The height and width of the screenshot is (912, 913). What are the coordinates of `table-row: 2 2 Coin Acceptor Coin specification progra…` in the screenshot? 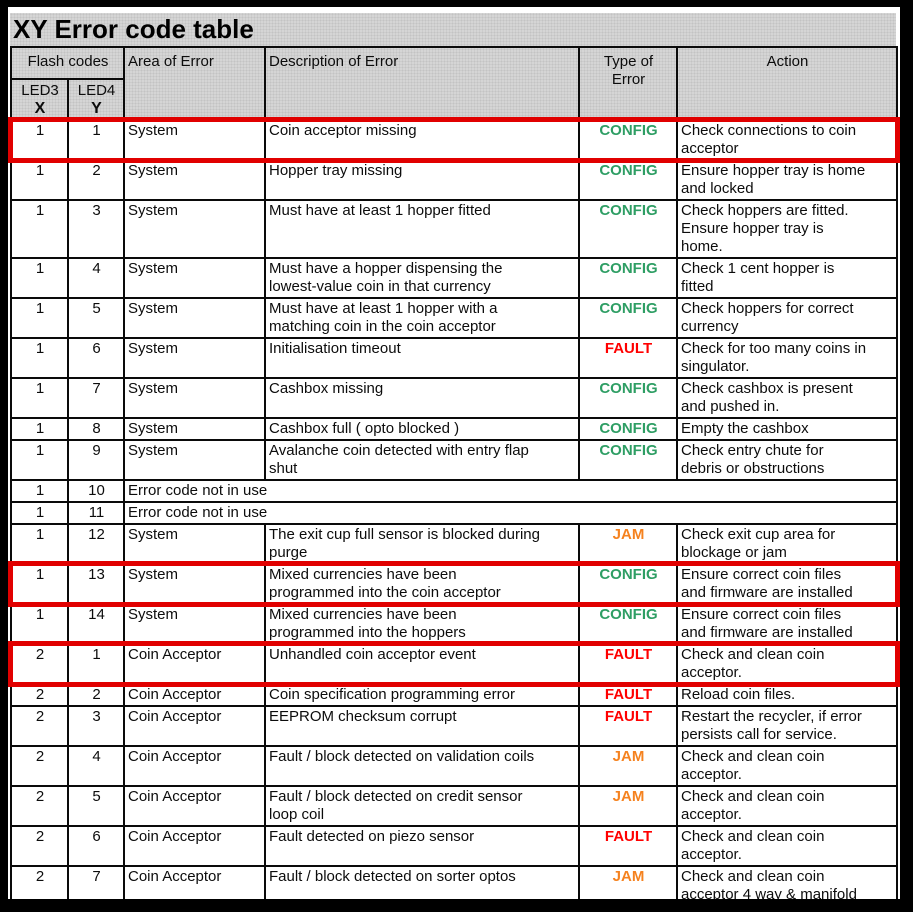 It's located at (454, 695).